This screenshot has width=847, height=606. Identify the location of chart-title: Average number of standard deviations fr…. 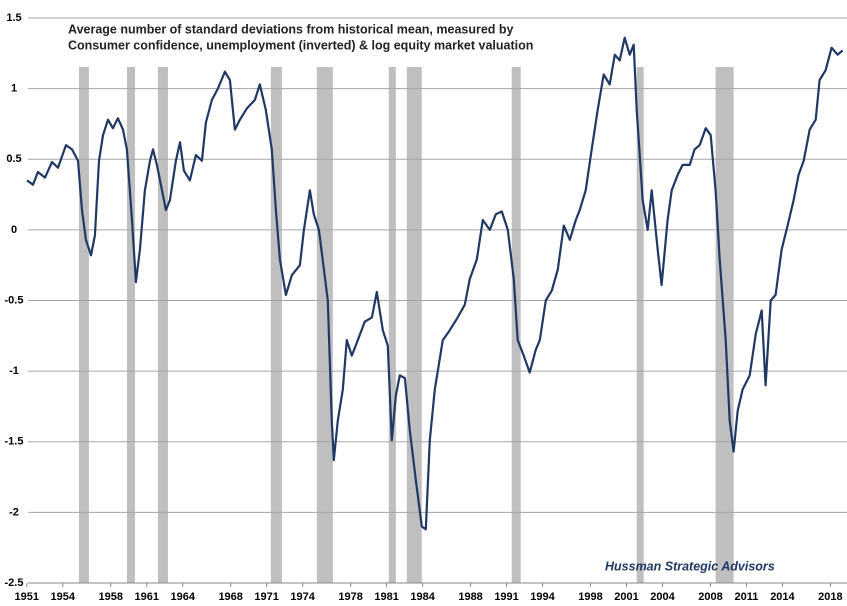
(291, 29).